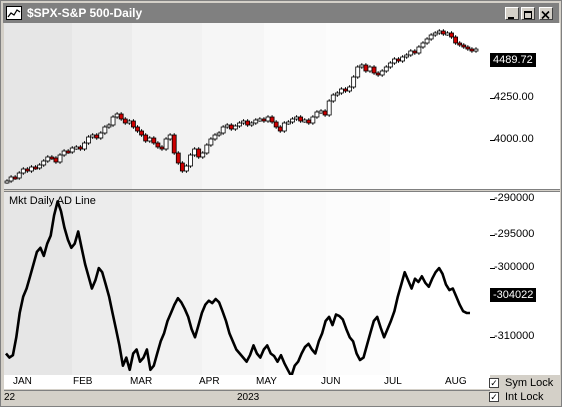  Describe the element at coordinates (83, 381) in the screenshot. I see `month-feb: FEB` at that location.